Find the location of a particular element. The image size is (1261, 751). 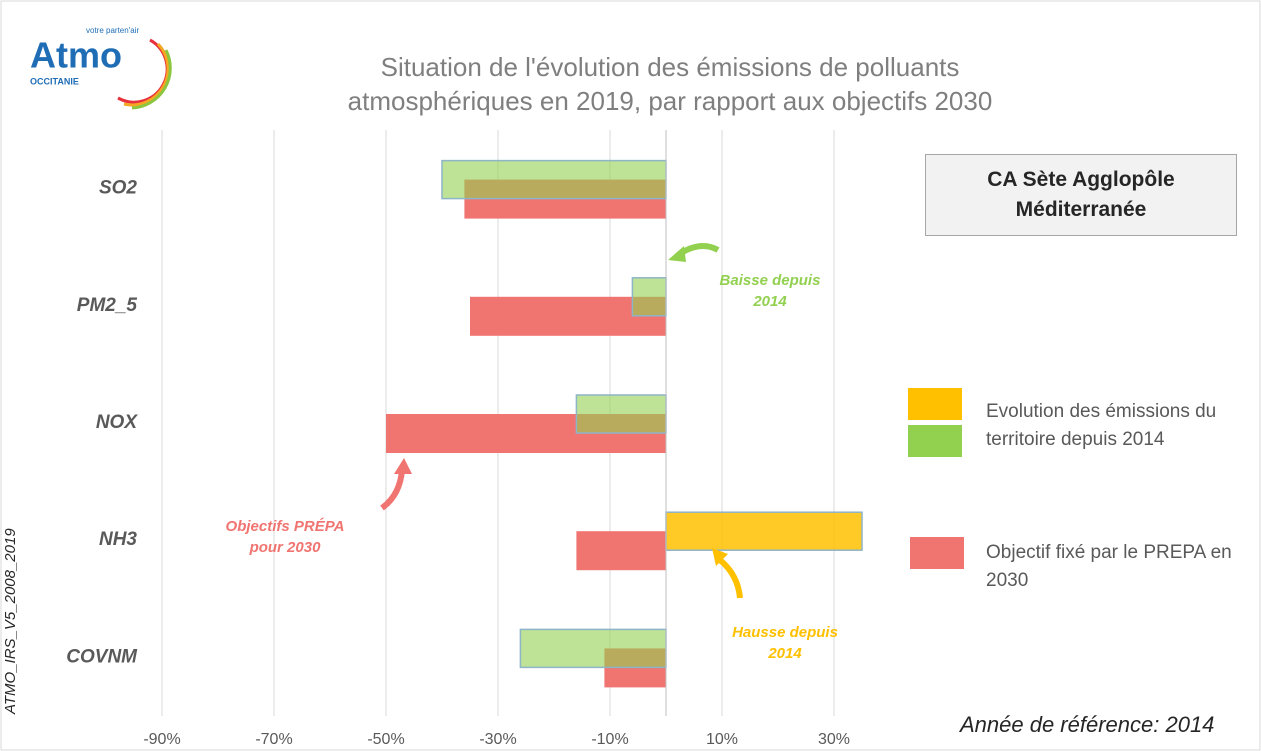

x-tick-label: -70% is located at coordinates (273, 739).